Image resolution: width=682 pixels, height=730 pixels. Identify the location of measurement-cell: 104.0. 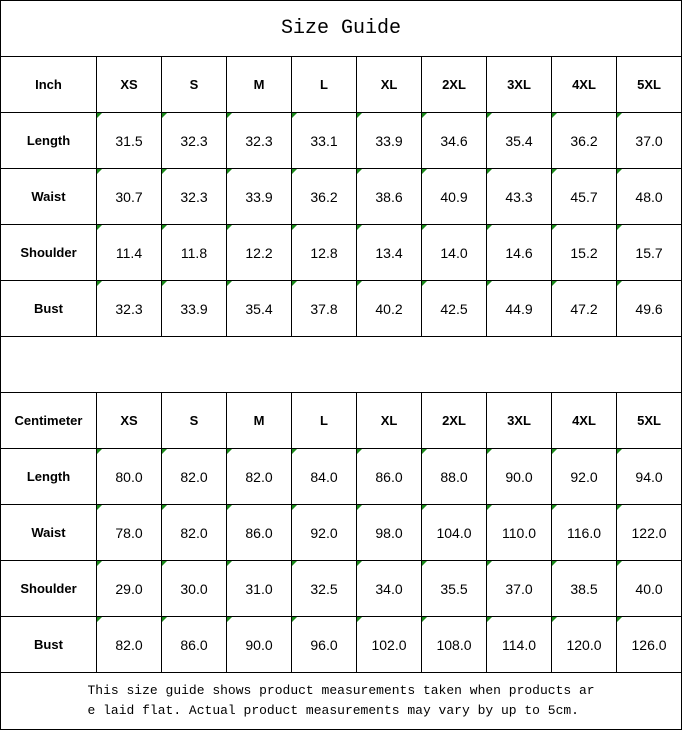
(454, 532).